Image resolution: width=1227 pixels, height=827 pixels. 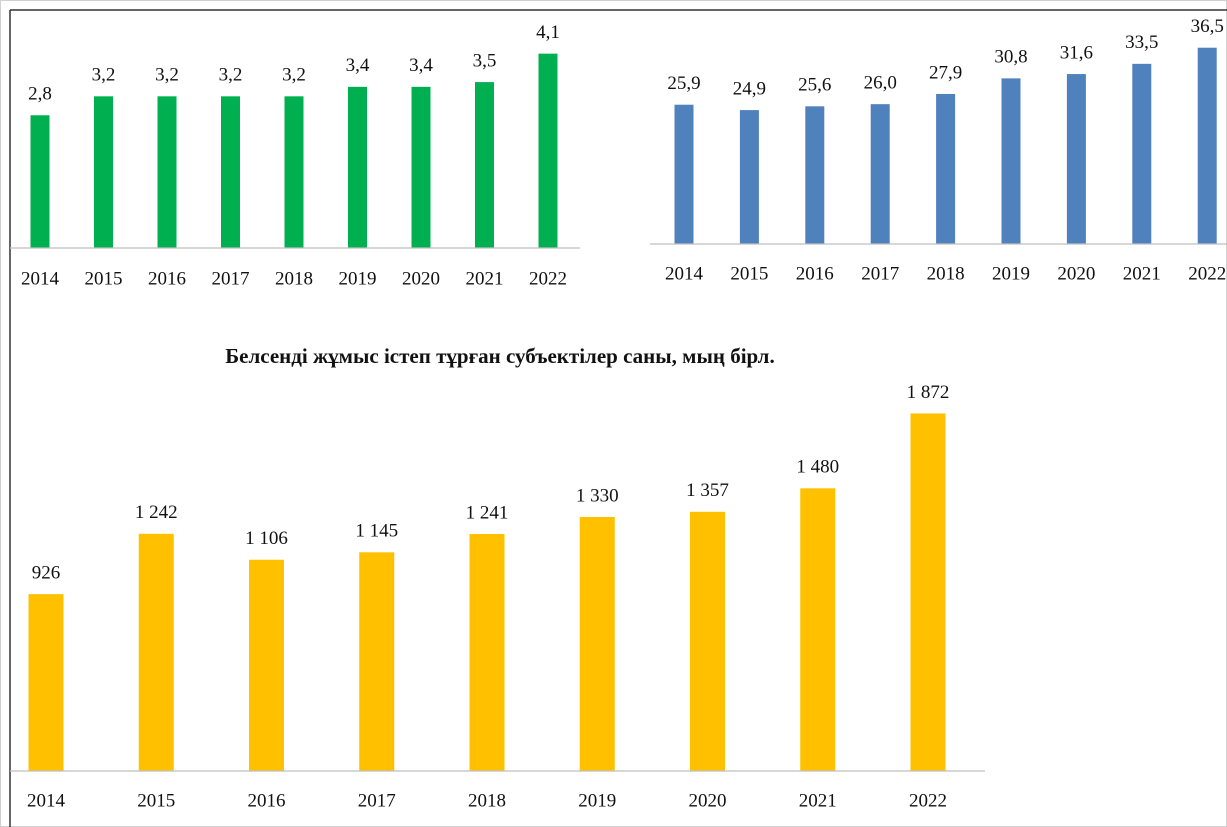 I want to click on data-label: 36,5, so click(x=1207, y=26).